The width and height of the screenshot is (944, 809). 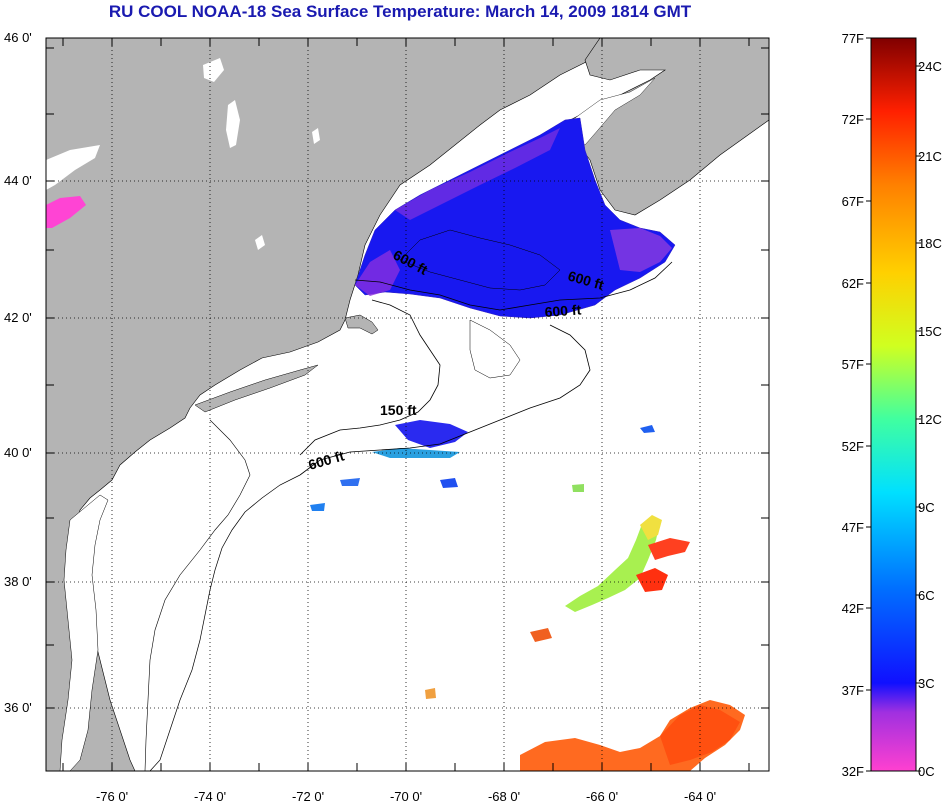 What do you see at coordinates (84, 632) in the screenshot?
I see `chesapeake-bay` at bounding box center [84, 632].